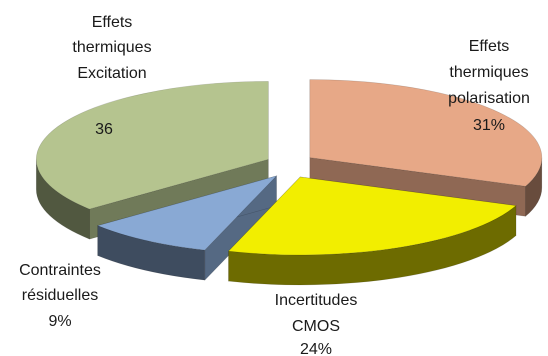 The width and height of the screenshot is (548, 356). Describe the element at coordinates (111, 73) in the screenshot. I see `label-excitation-line3: Excitation` at that location.